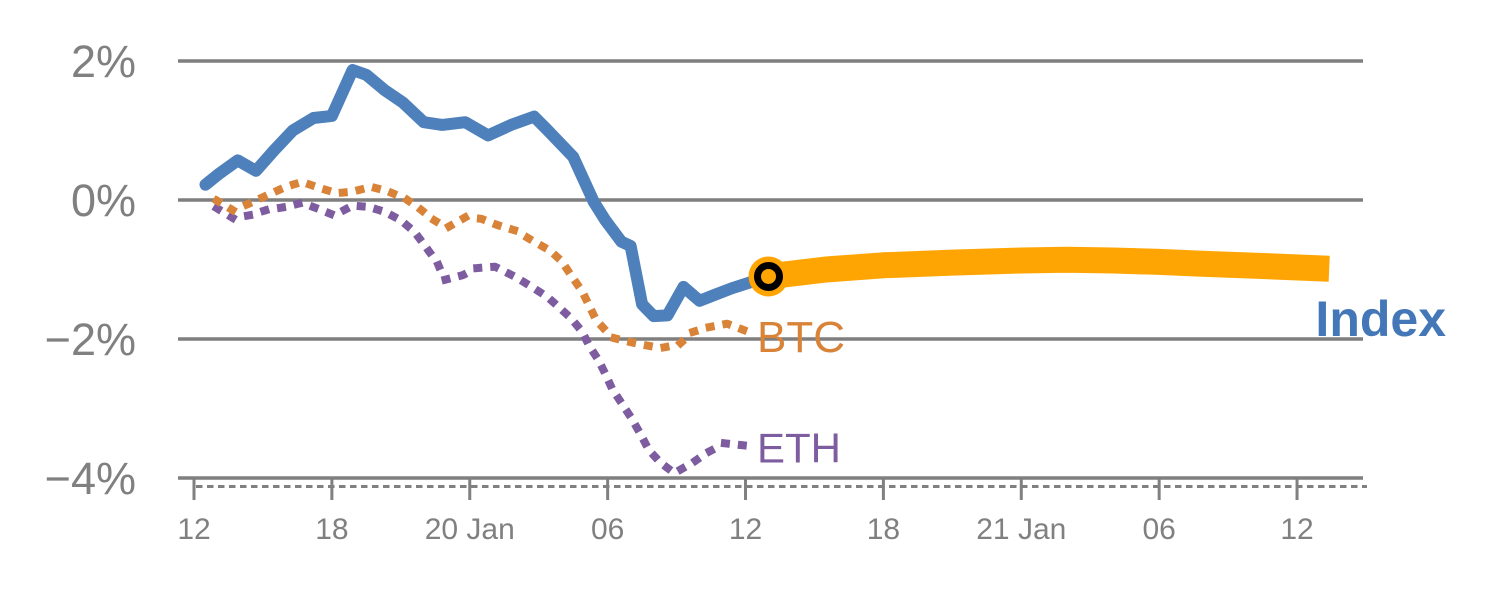 Image resolution: width=1500 pixels, height=600 pixels. Describe the element at coordinates (799, 448) in the screenshot. I see `eth-label: ETH` at that location.